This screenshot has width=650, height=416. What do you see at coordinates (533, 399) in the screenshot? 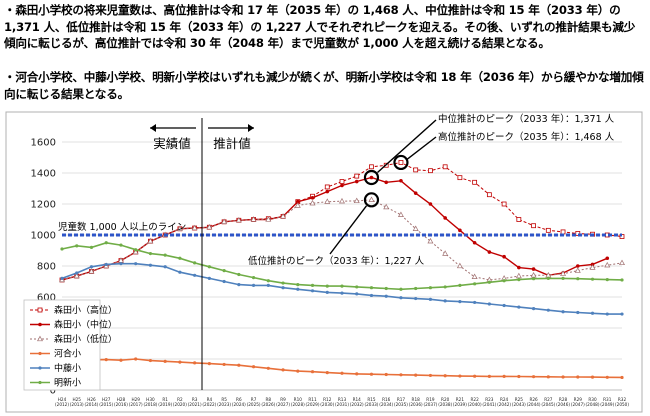
I see `x-tick-era-32: R26` at bounding box center [533, 399].